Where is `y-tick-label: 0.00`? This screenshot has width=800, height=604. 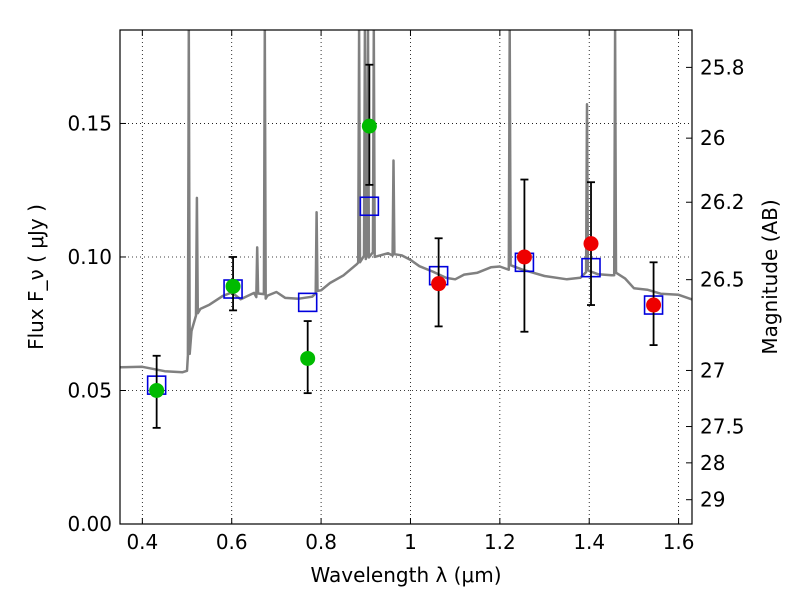
y-tick-label: 0.00 is located at coordinates (89, 524).